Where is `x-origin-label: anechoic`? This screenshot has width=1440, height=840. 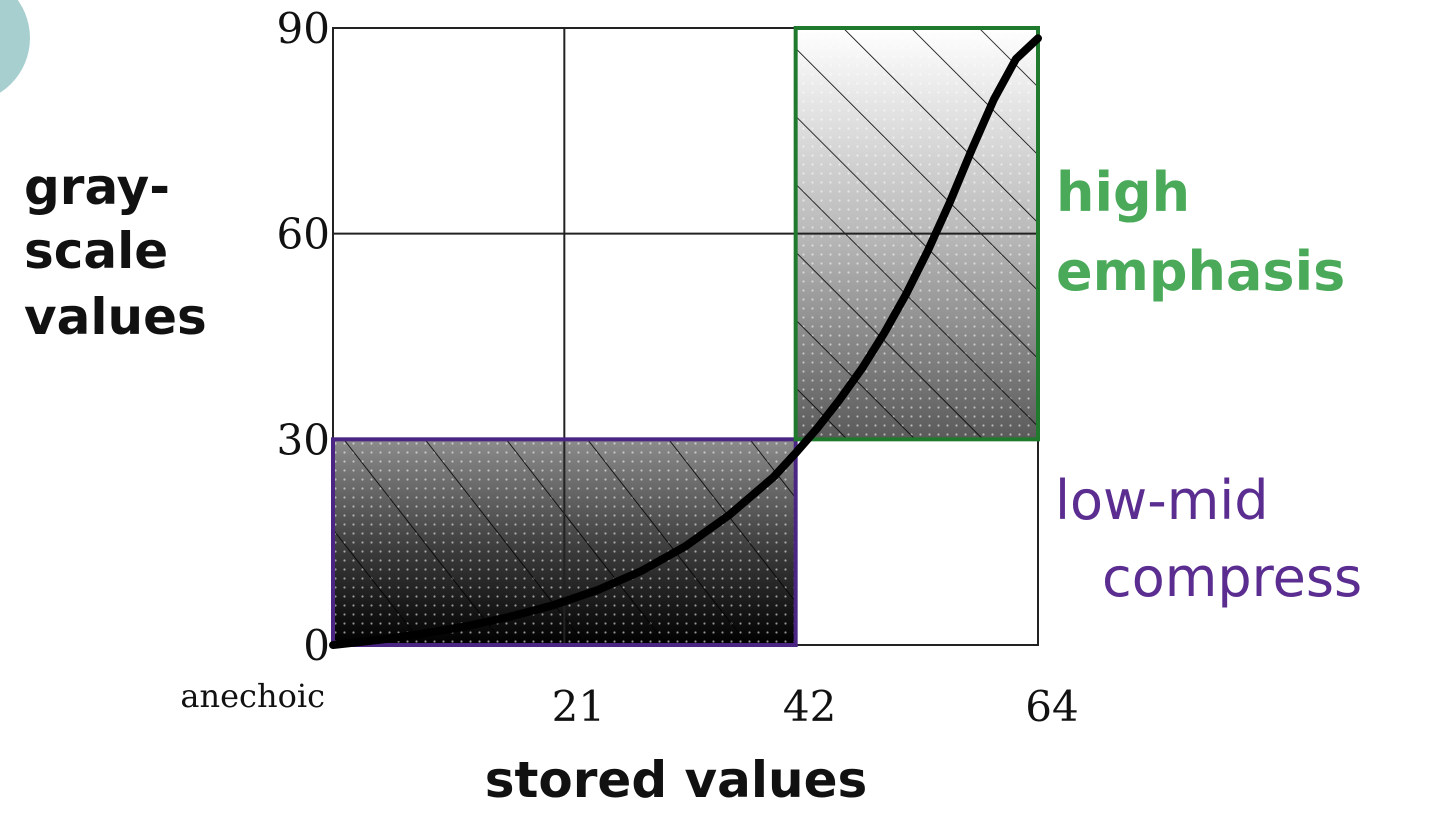 x-origin-label: anechoic is located at coordinates (252, 696).